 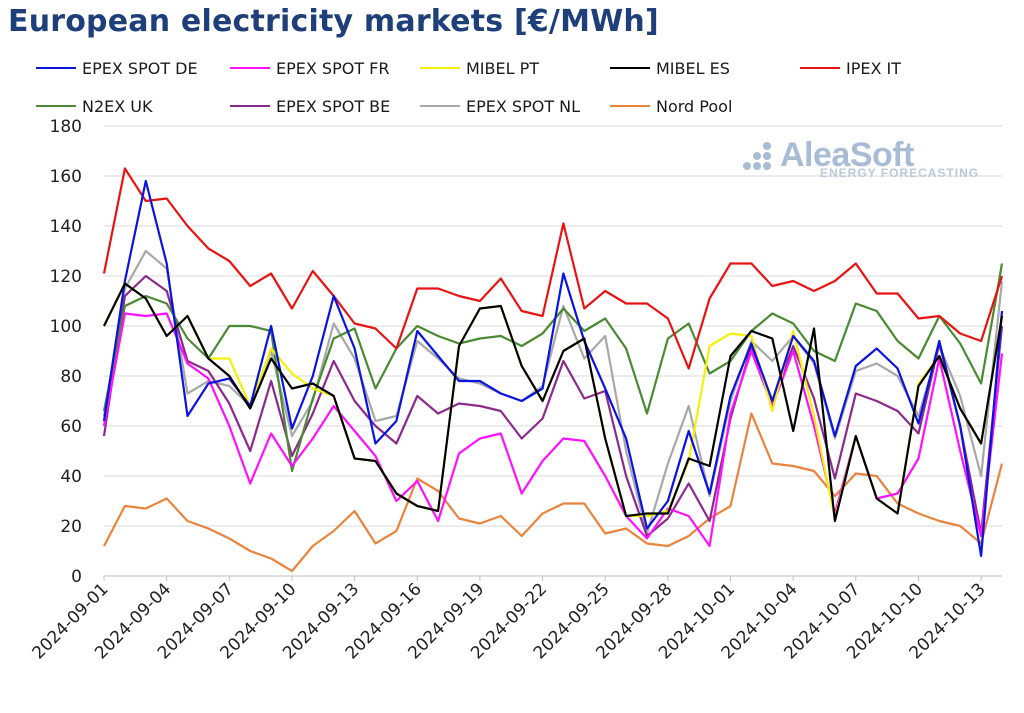 I want to click on y-tick-label: 180, so click(x=66, y=127).